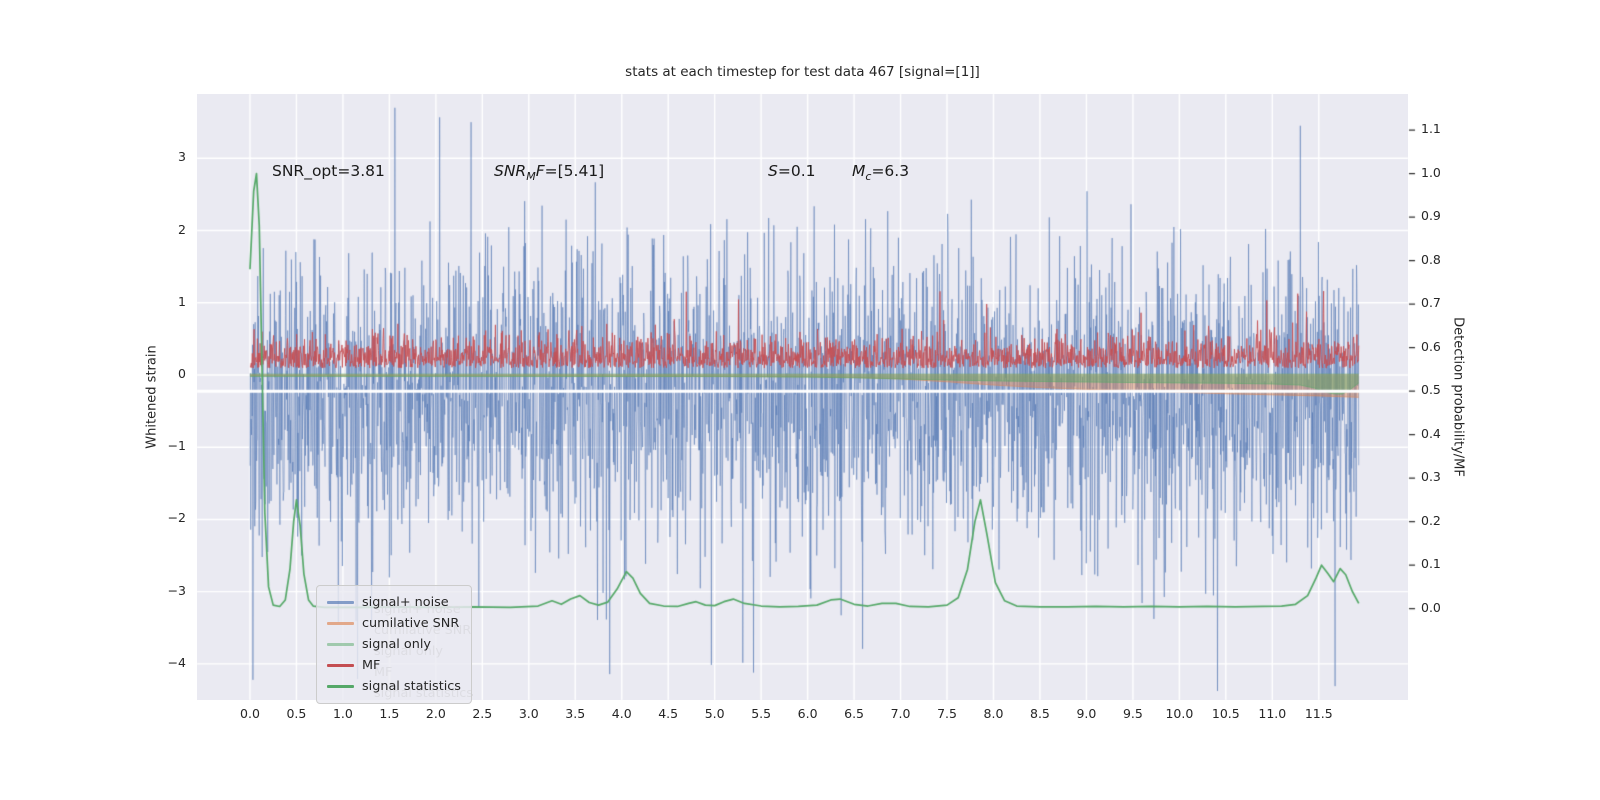 Image resolution: width=1600 pixels, height=800 pixels. Describe the element at coordinates (1318, 713) in the screenshot. I see `x-tick-label: 11.5` at that location.